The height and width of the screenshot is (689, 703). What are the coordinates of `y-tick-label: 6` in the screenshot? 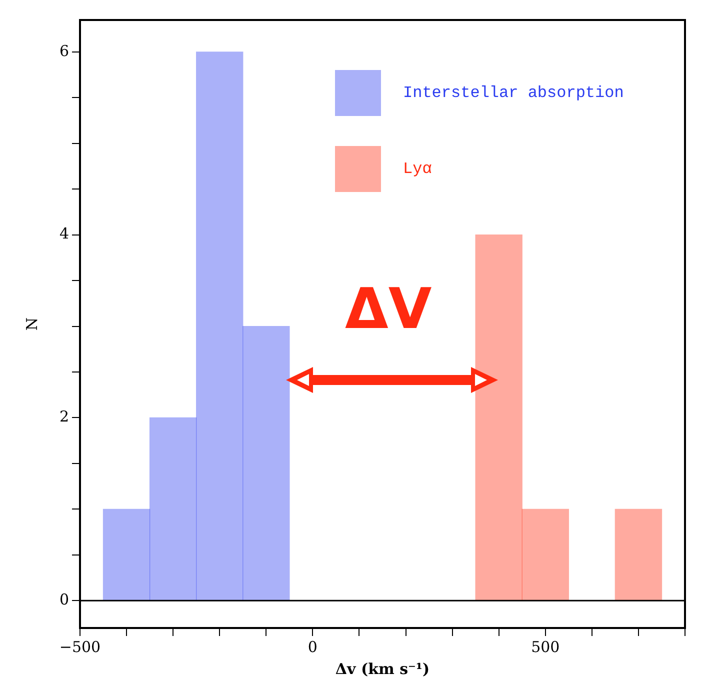 It's located at (64, 51).